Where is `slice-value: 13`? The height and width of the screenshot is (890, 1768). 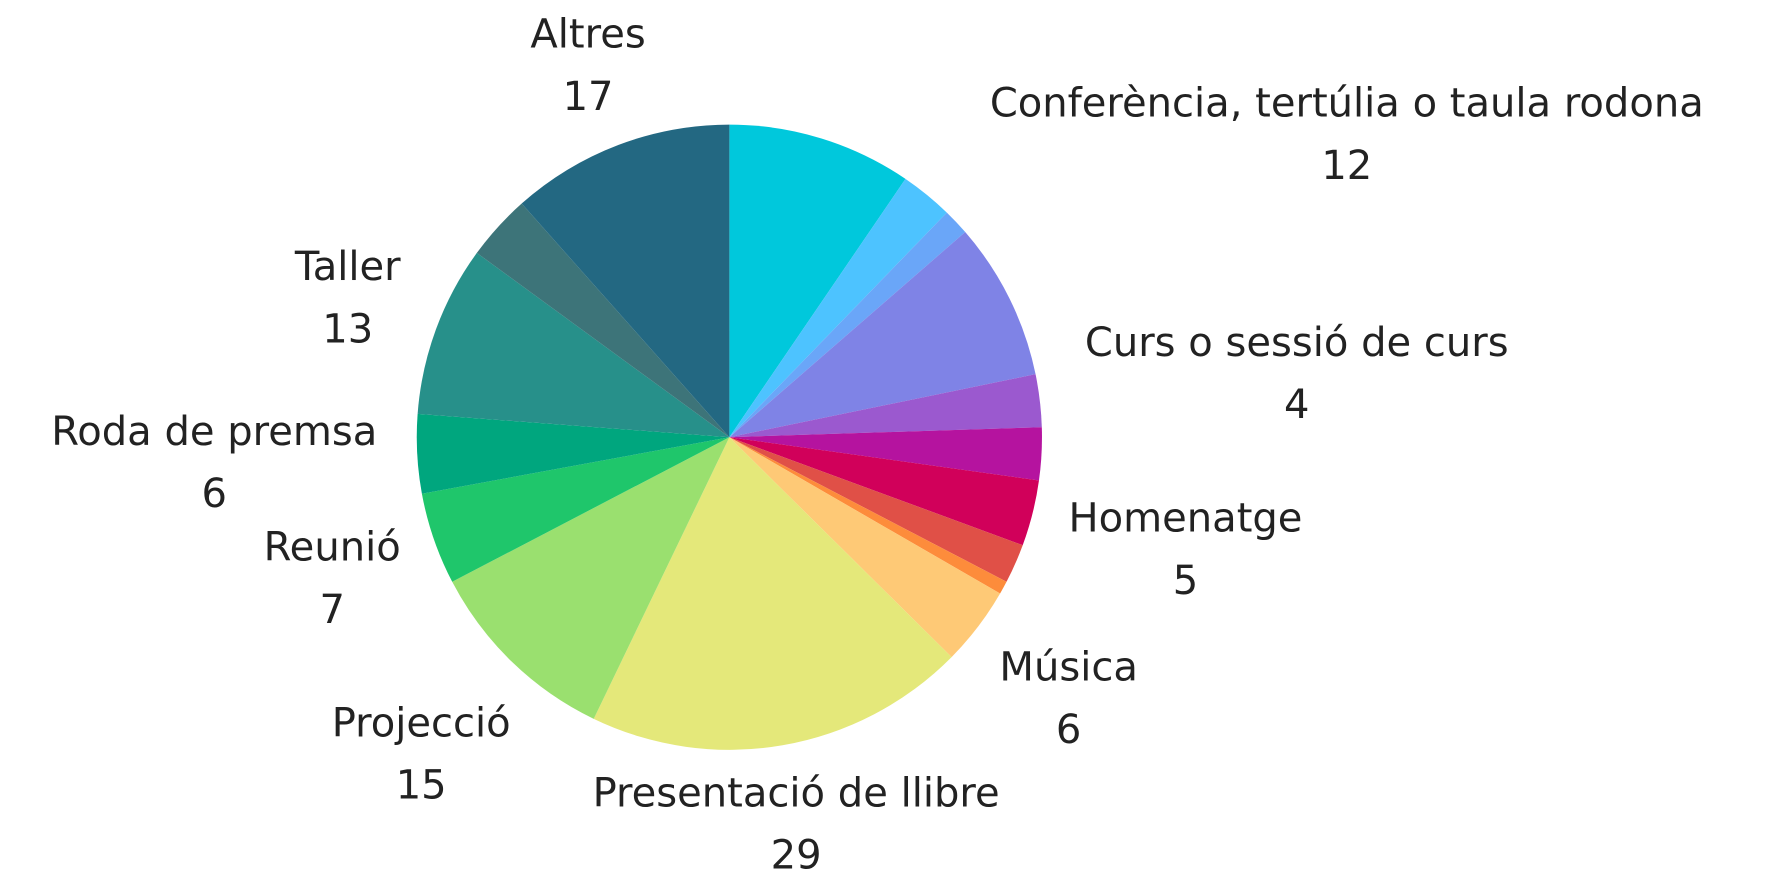 slice-value: 13 is located at coordinates (347, 330).